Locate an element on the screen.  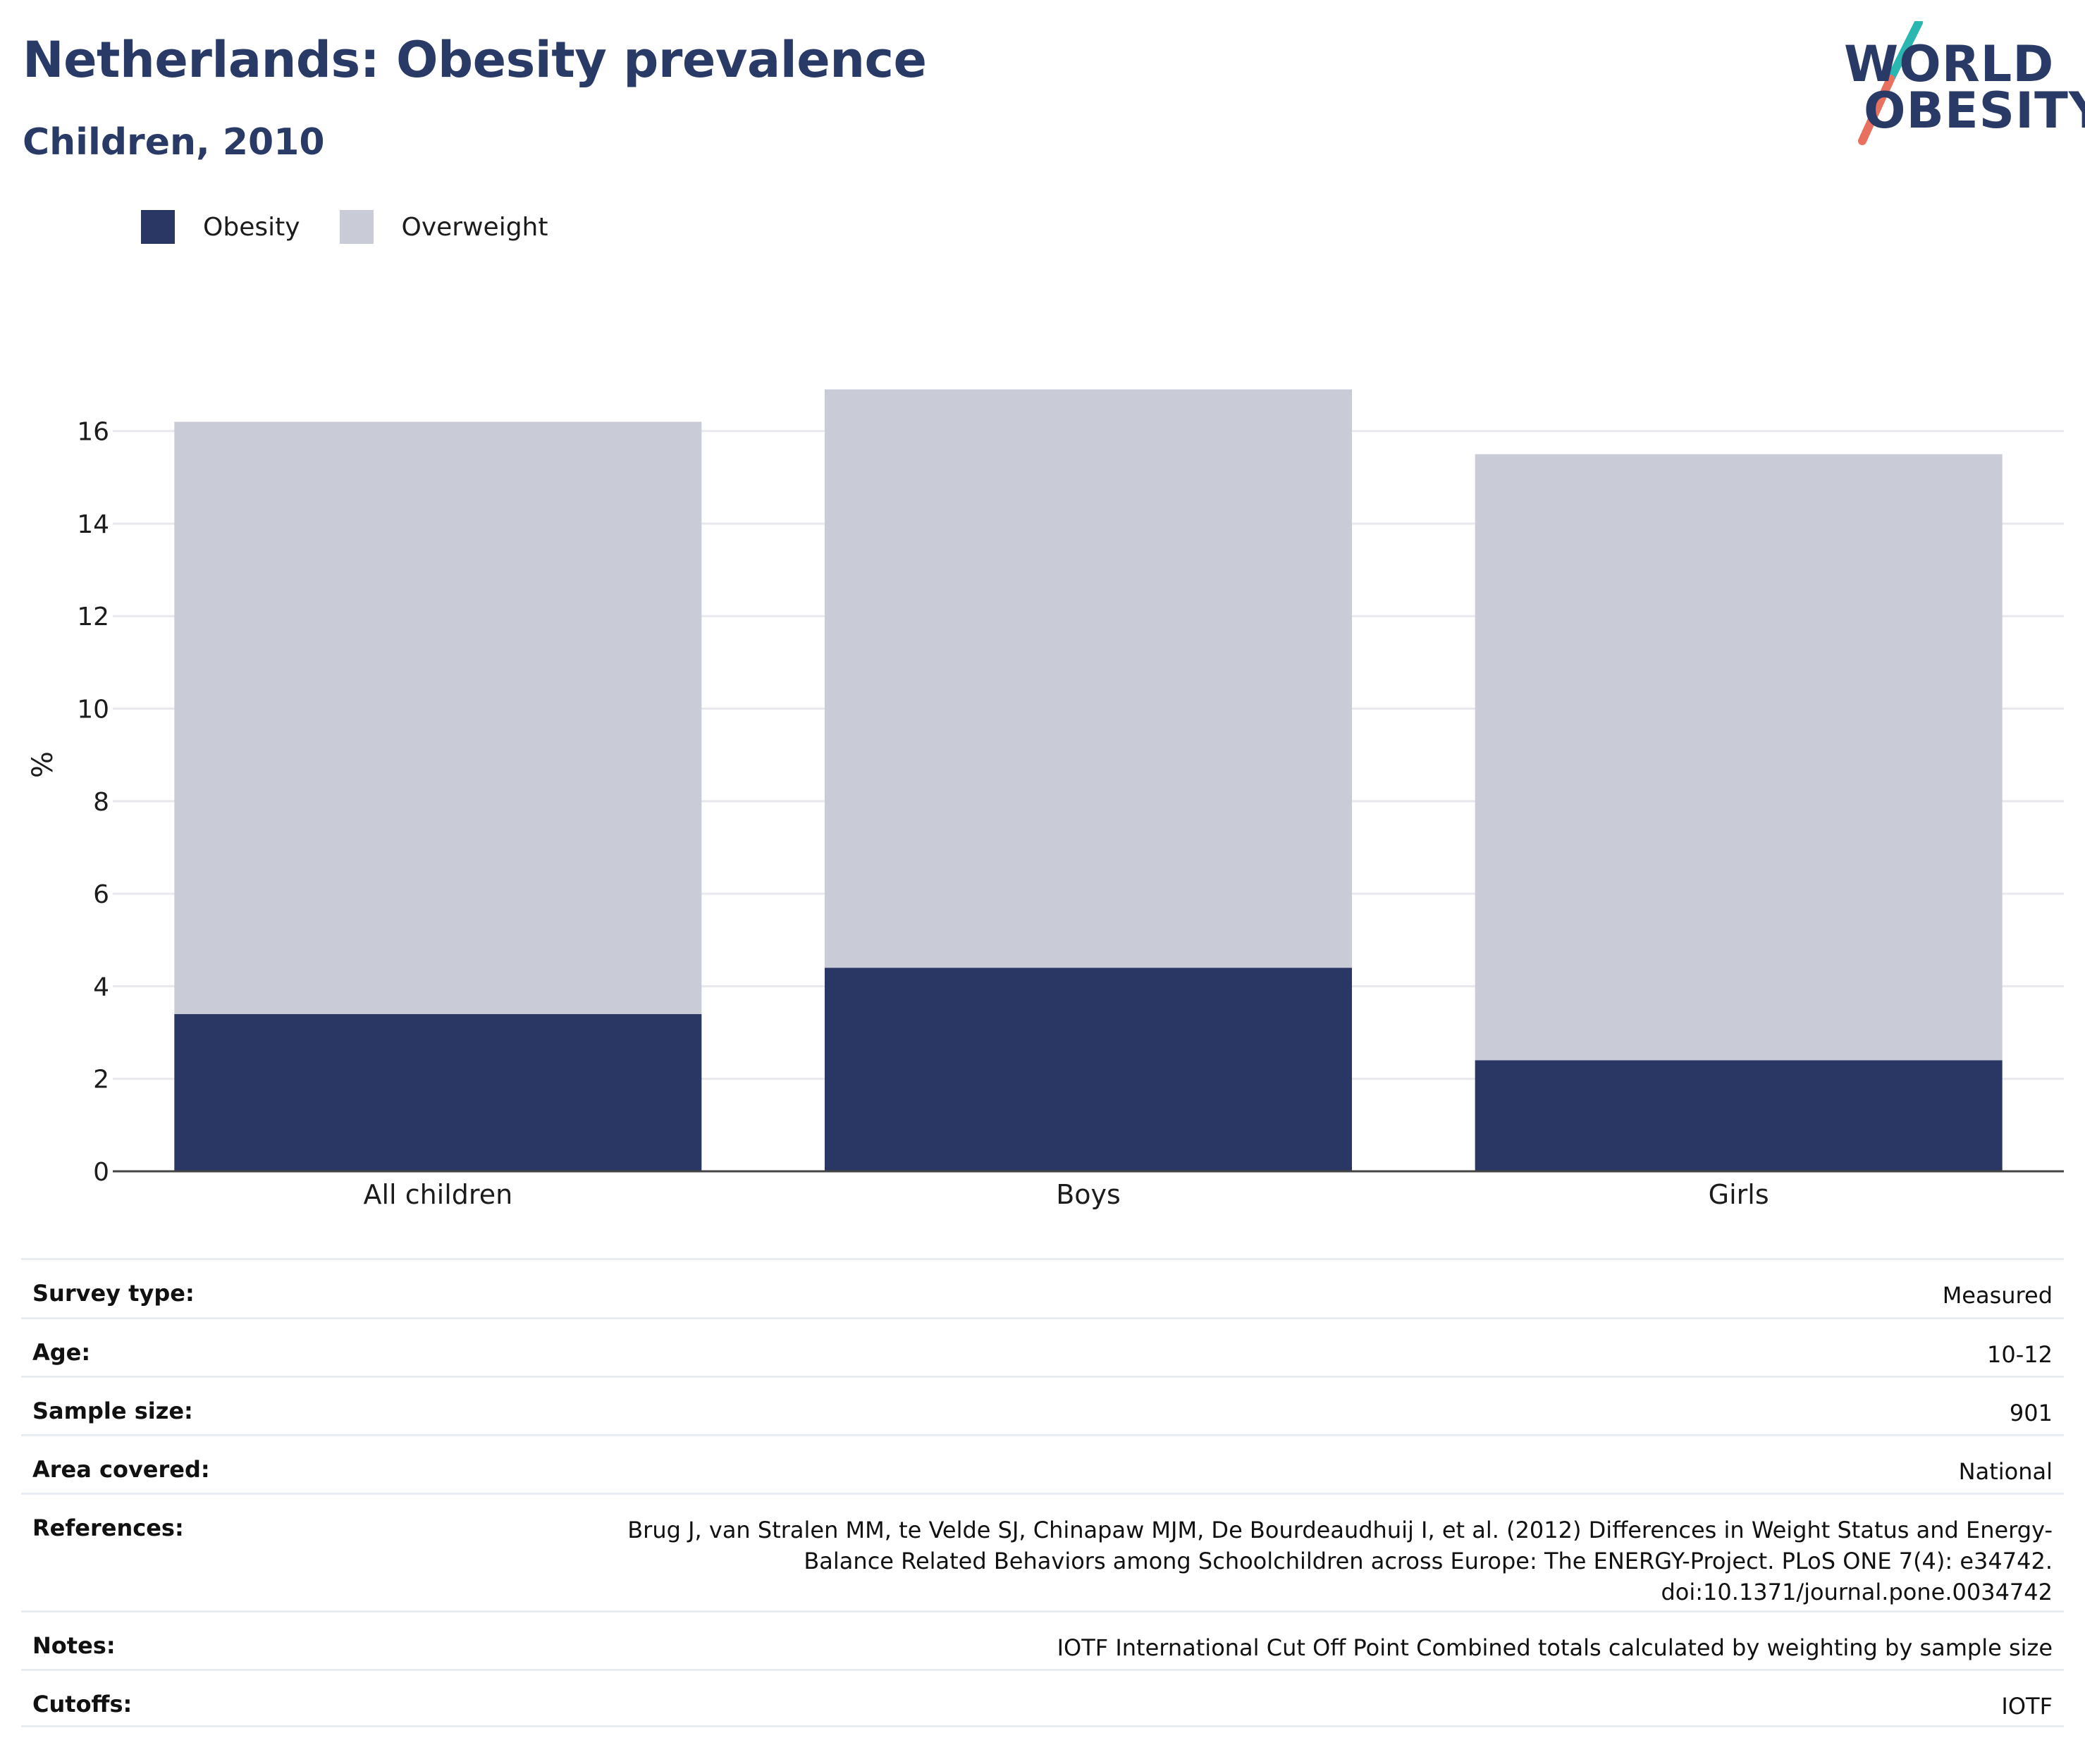
info-value: National is located at coordinates (2005, 1471).